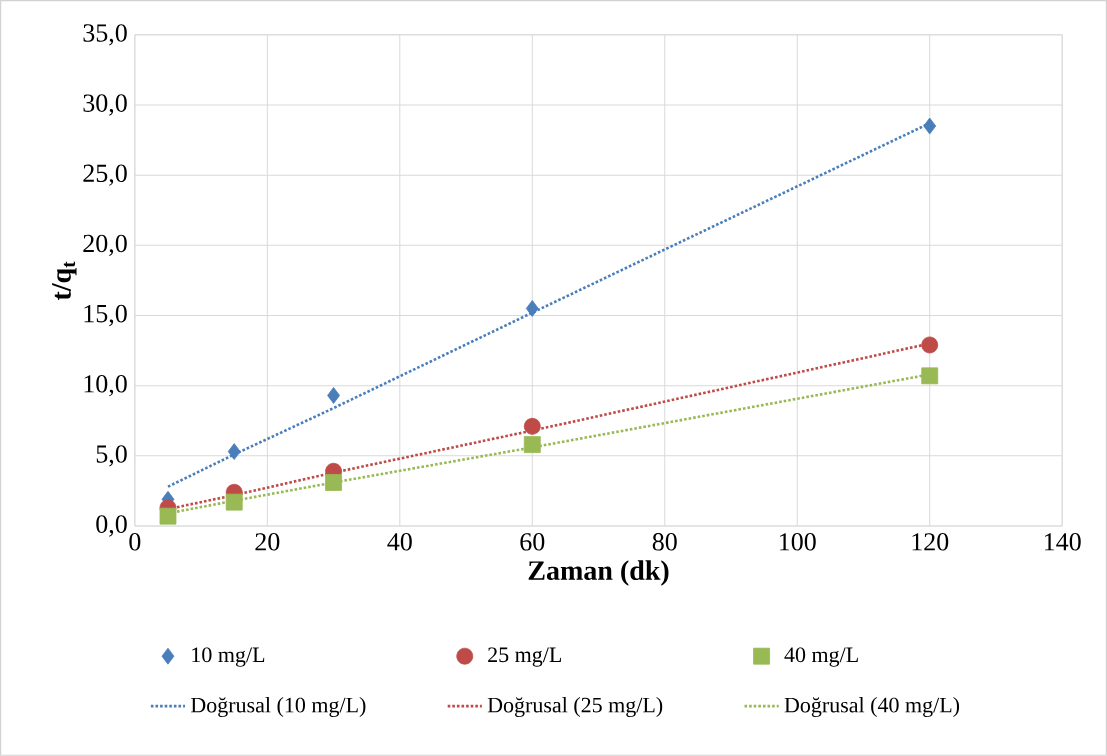 This screenshot has height=756, width=1107. What do you see at coordinates (872, 707) in the screenshot?
I see `legend-label: Doğrusal (40 mg/L)` at bounding box center [872, 707].